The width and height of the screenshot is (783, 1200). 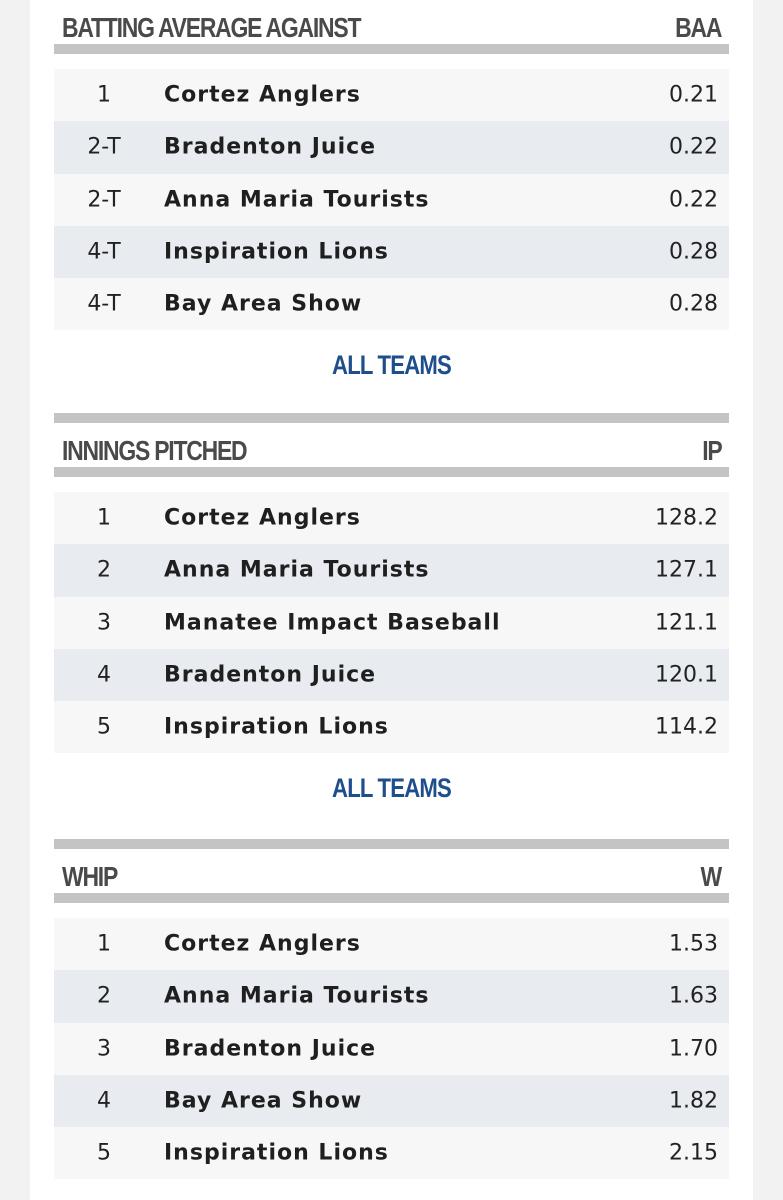 I want to click on table-row: 4 Bradenton Juice 120.1, so click(x=391, y=675).